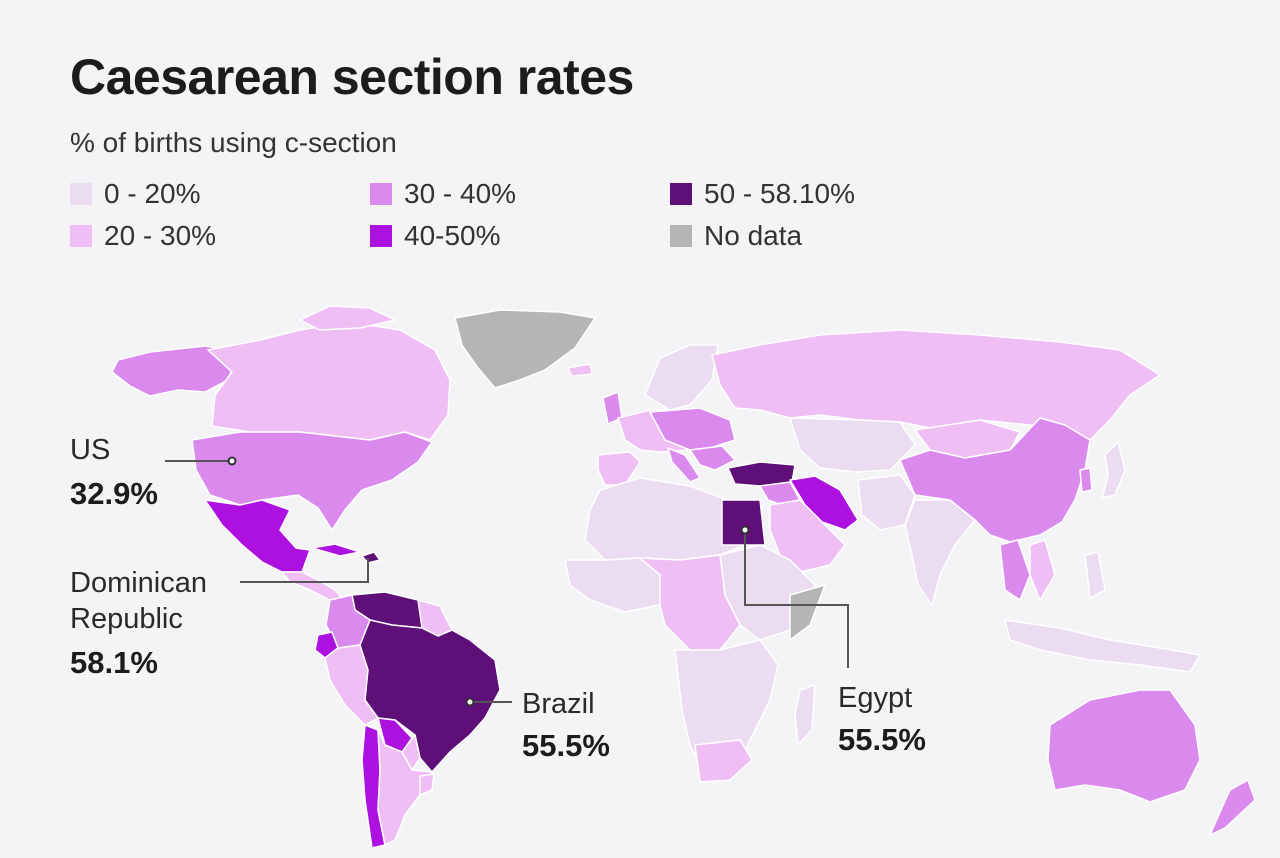 The height and width of the screenshot is (858, 1280). Describe the element at coordinates (580, 370) in the screenshot. I see `region-iceland` at that location.